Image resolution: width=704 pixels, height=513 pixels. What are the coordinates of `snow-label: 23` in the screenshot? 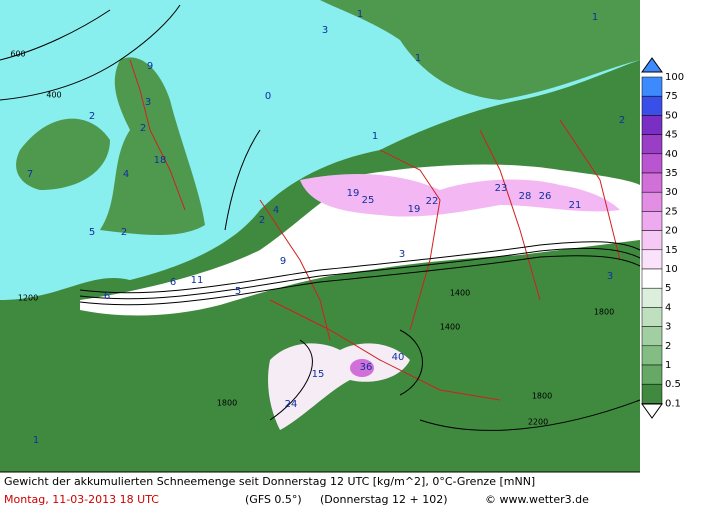 It's located at (501, 188).